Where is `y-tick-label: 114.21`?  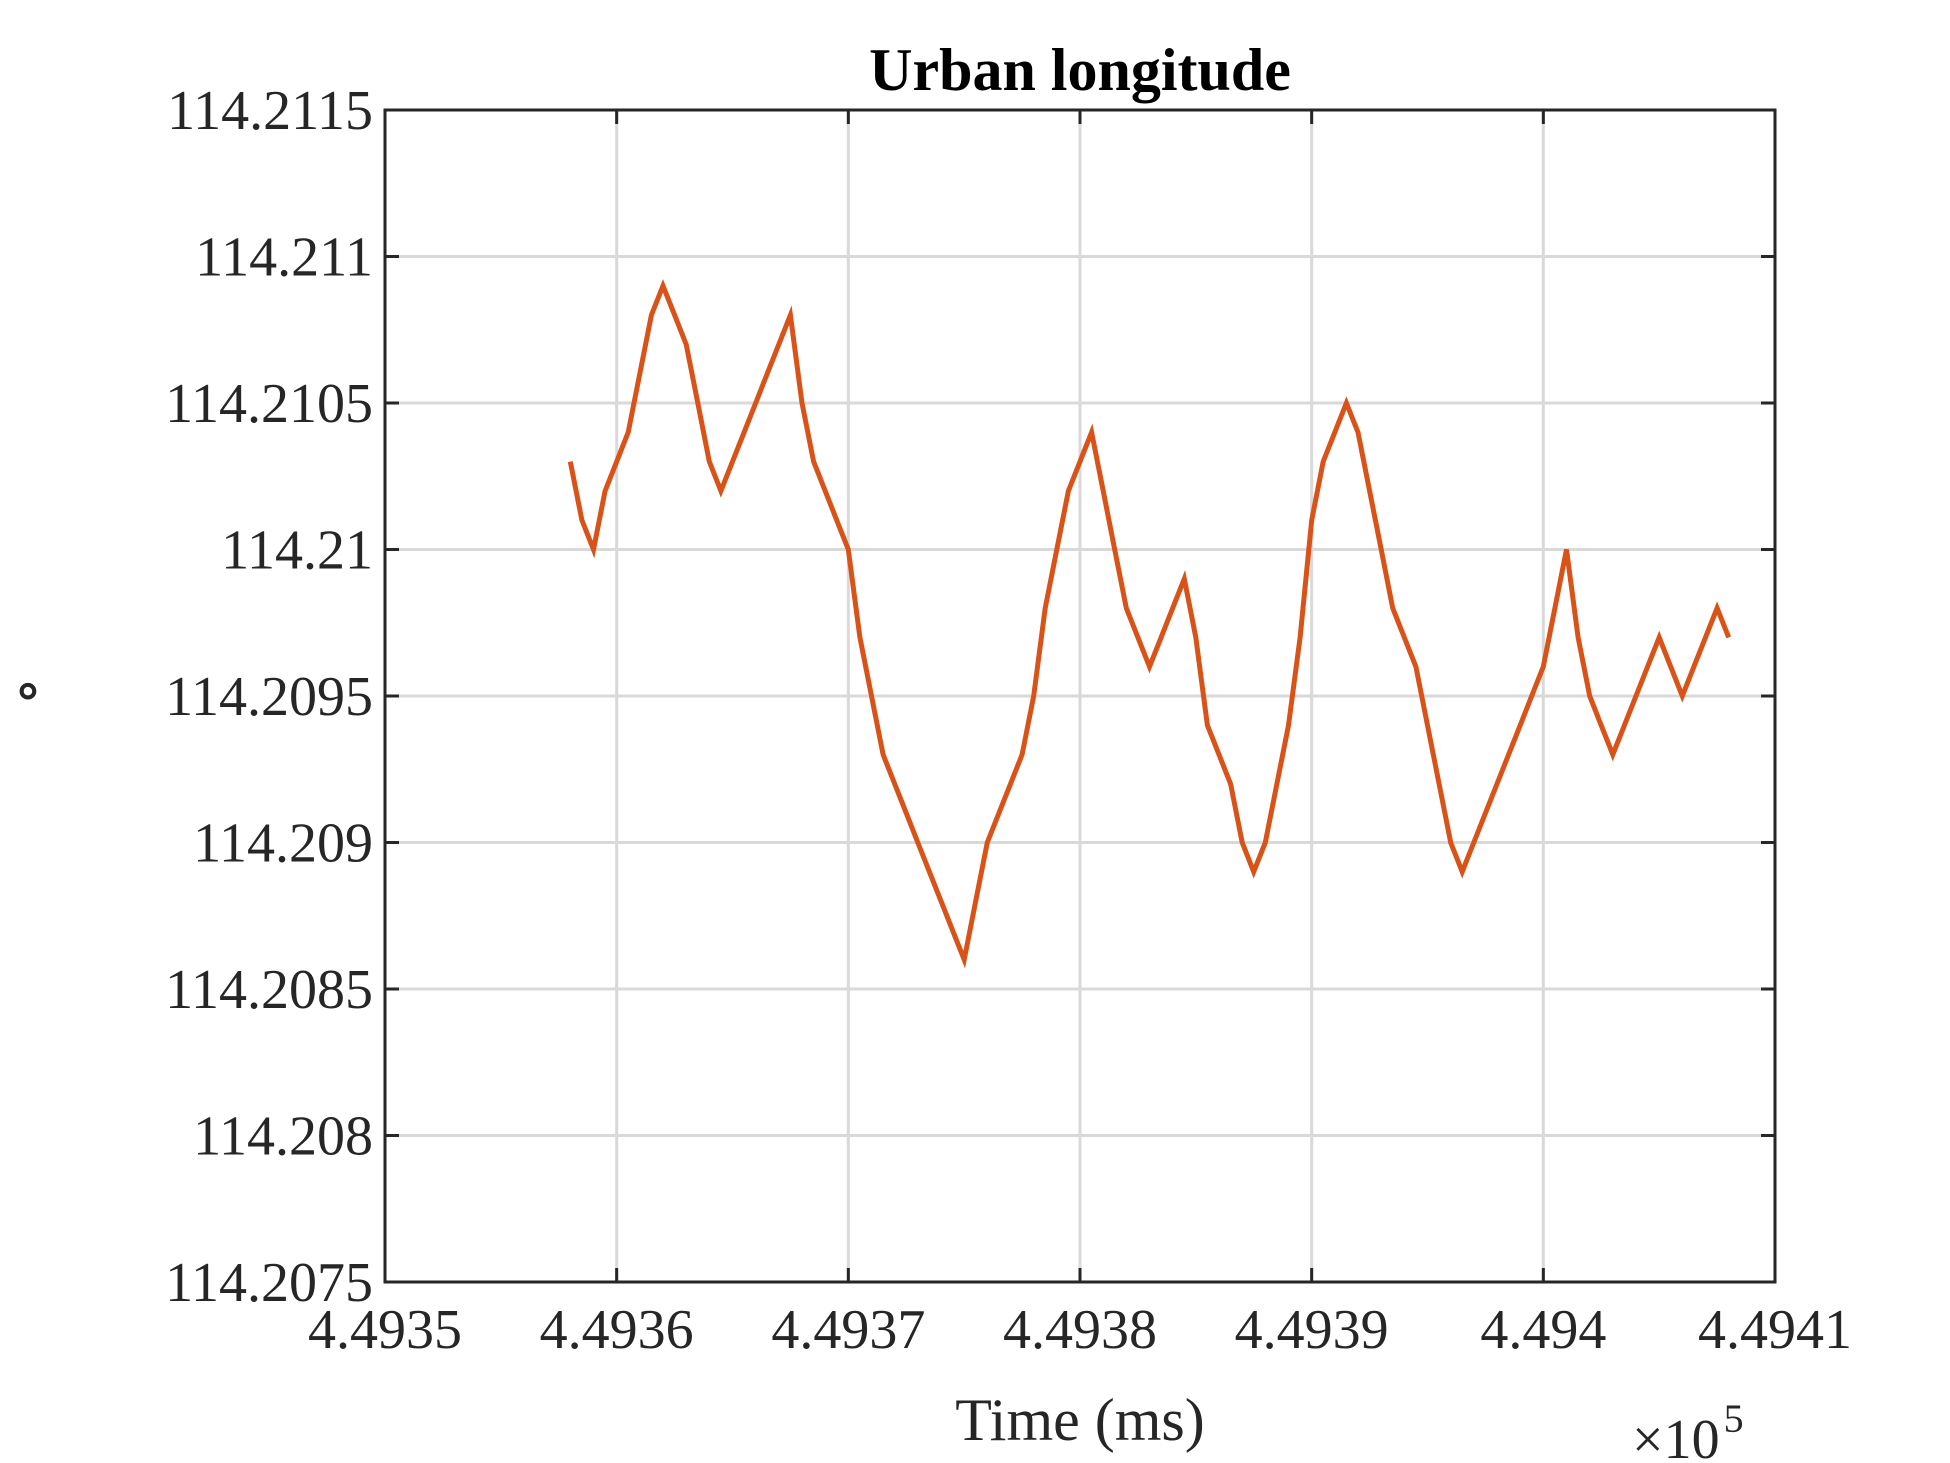
y-tick-label: 114.21 is located at coordinates (297, 551).